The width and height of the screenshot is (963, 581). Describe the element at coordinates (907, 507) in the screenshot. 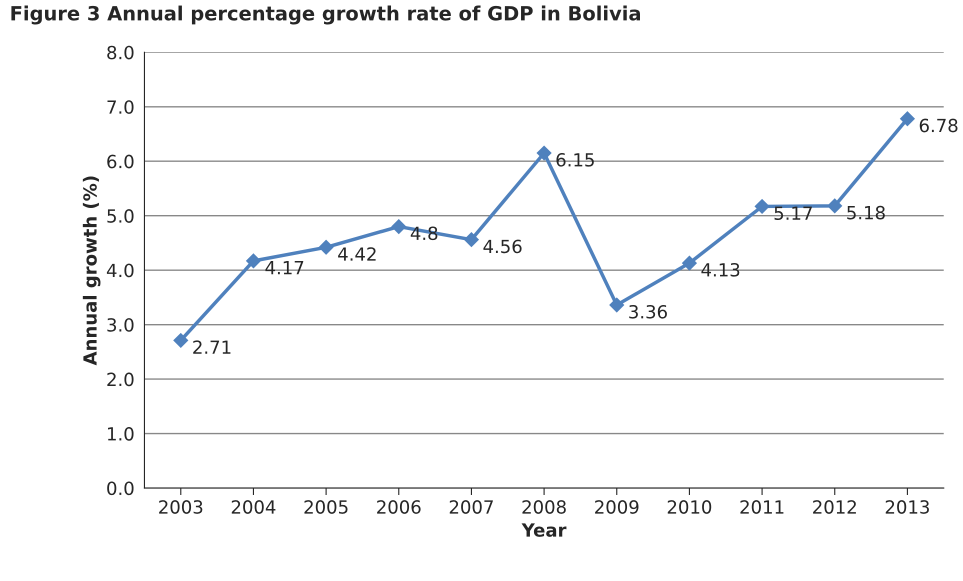

I see `x-tick-label: 2013` at that location.